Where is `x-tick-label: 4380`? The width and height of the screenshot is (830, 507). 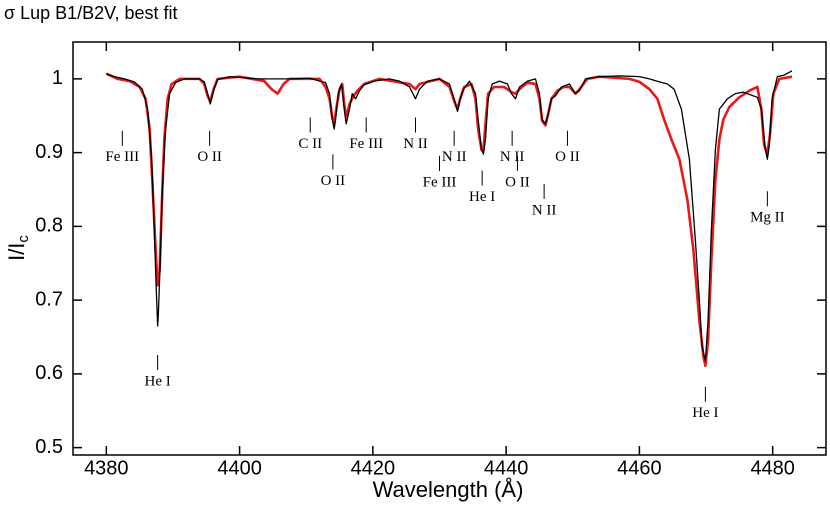 x-tick-label: 4380 is located at coordinates (106, 468).